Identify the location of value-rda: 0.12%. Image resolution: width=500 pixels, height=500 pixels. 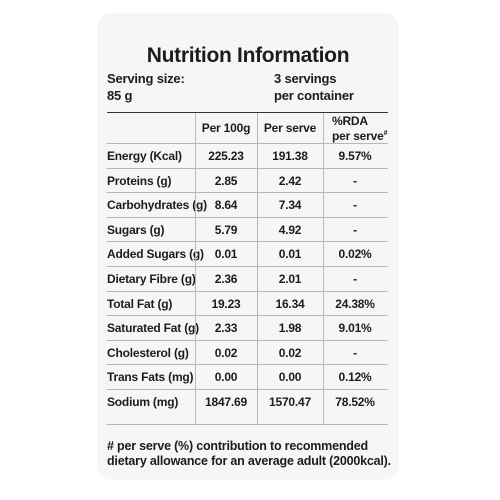
(355, 377).